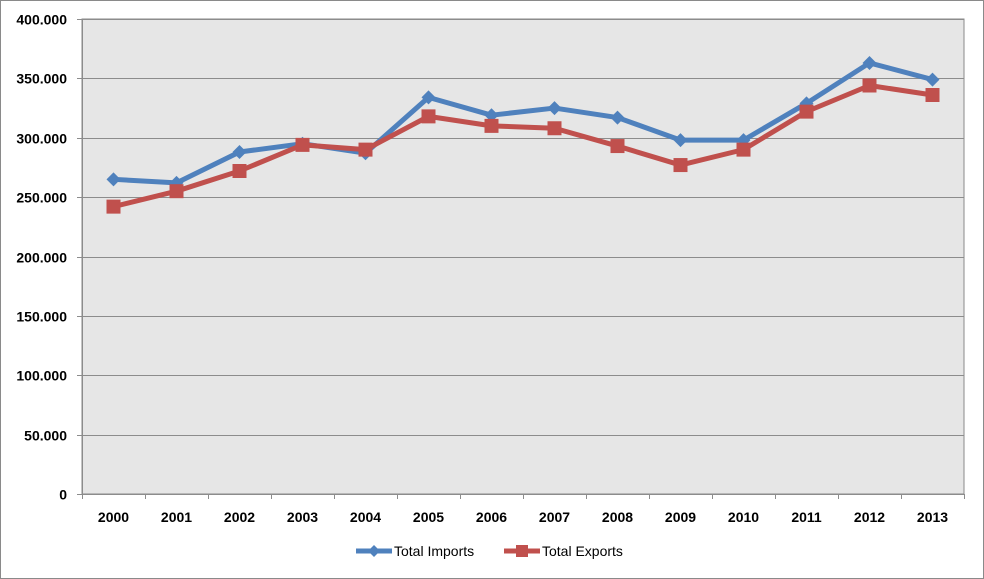  Describe the element at coordinates (41, 139) in the screenshot. I see `y-tick-label: 300.000` at that location.